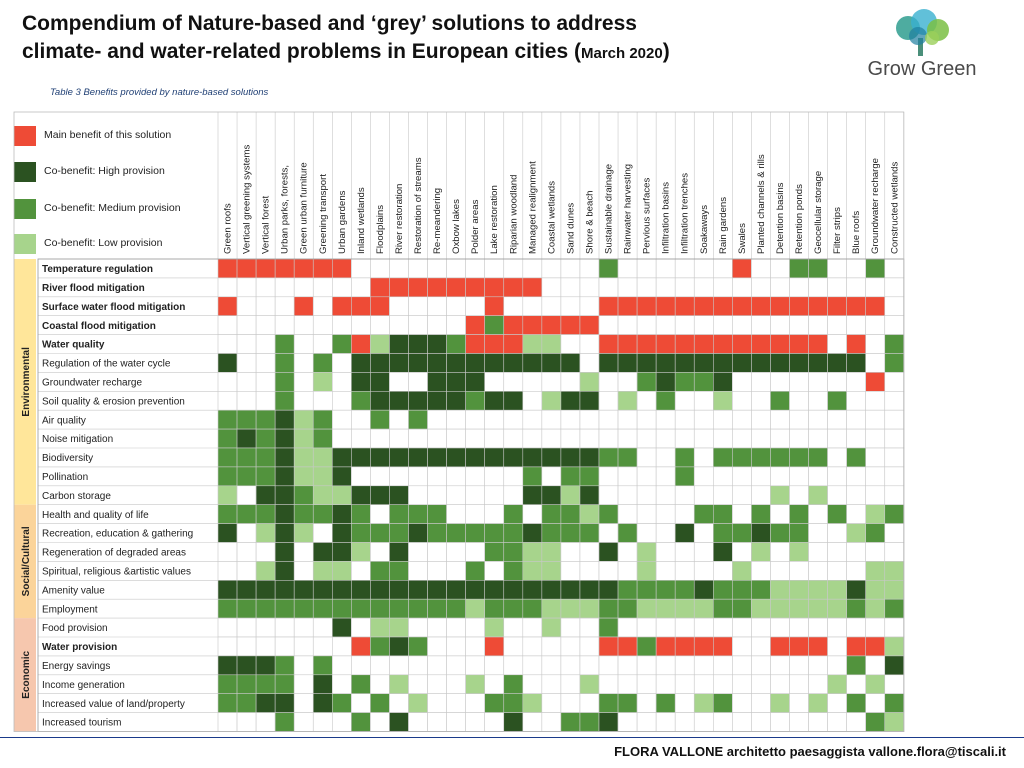  I want to click on row-label: Increased value of land/property, so click(113, 704).